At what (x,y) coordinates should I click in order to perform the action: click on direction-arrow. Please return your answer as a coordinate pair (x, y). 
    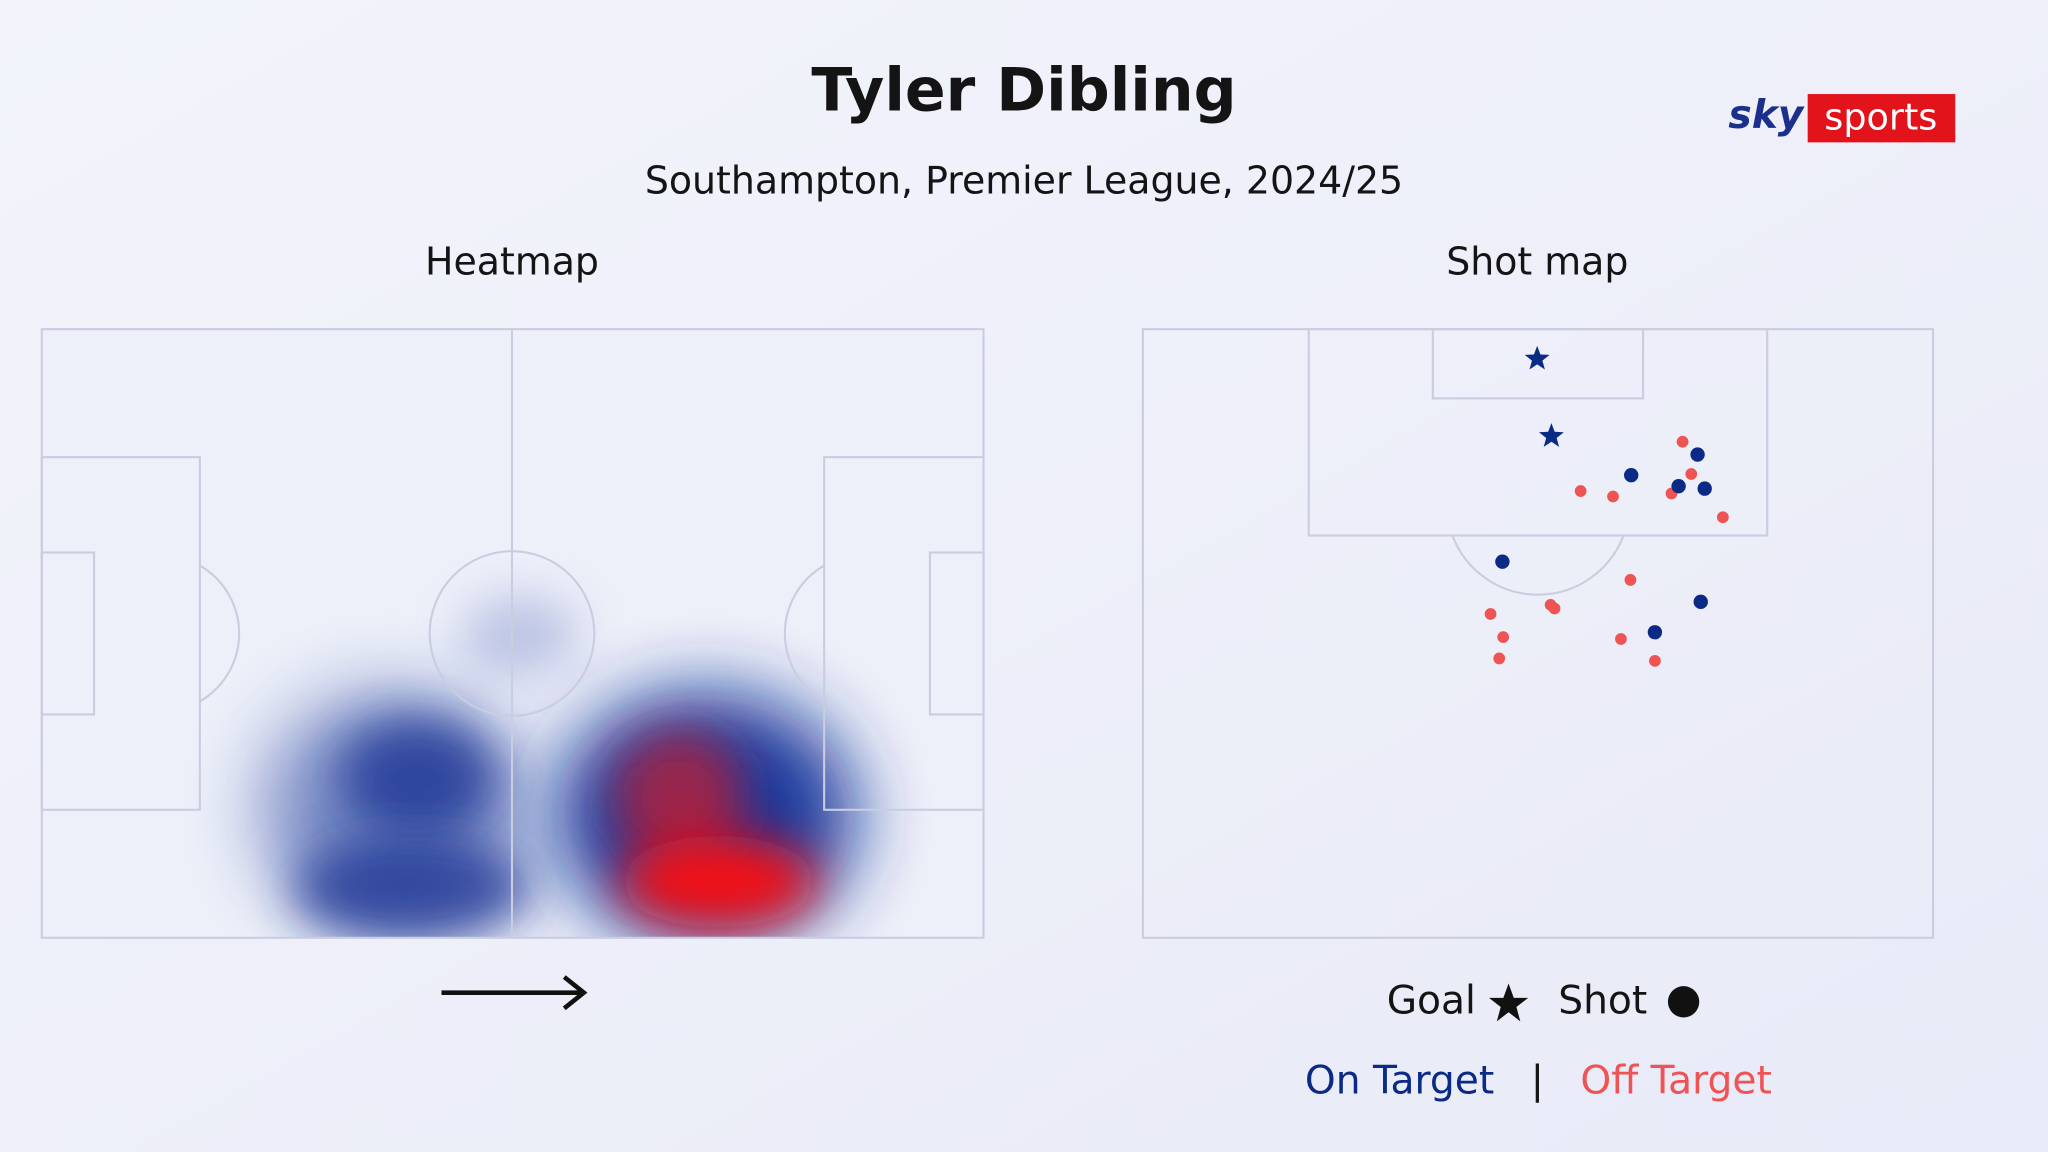
    Looking at the image, I should click on (514, 993).